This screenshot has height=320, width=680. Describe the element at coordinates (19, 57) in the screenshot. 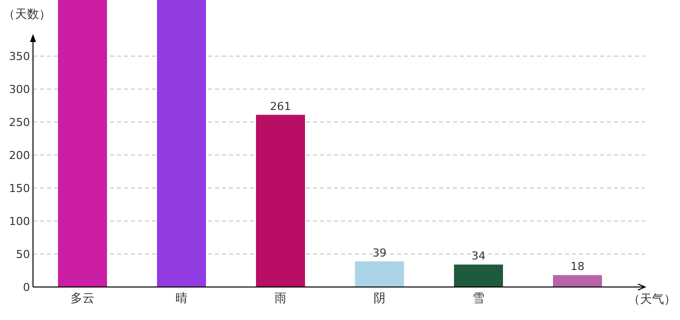

I see `y-tick-label: 350` at that location.